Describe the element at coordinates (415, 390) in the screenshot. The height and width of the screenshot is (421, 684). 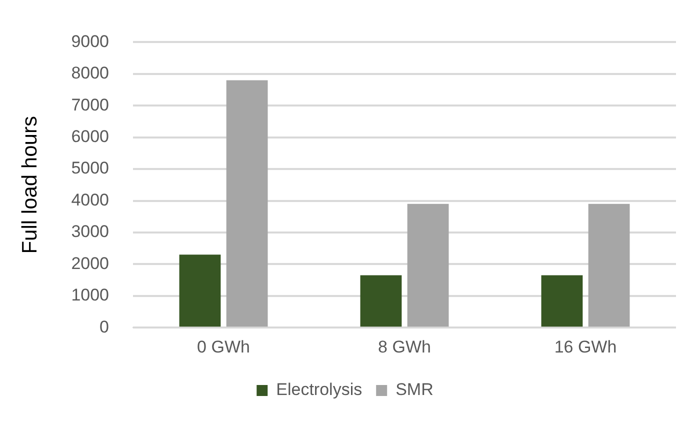
I see `legend-label: SMR` at that location.